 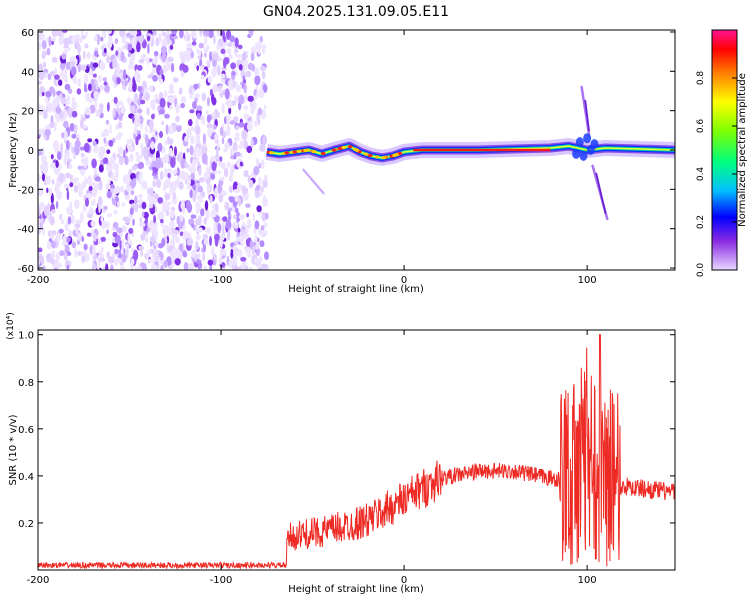 What do you see at coordinates (26, 190) in the screenshot?
I see `spectrogram-y-tick-label: -20` at bounding box center [26, 190].